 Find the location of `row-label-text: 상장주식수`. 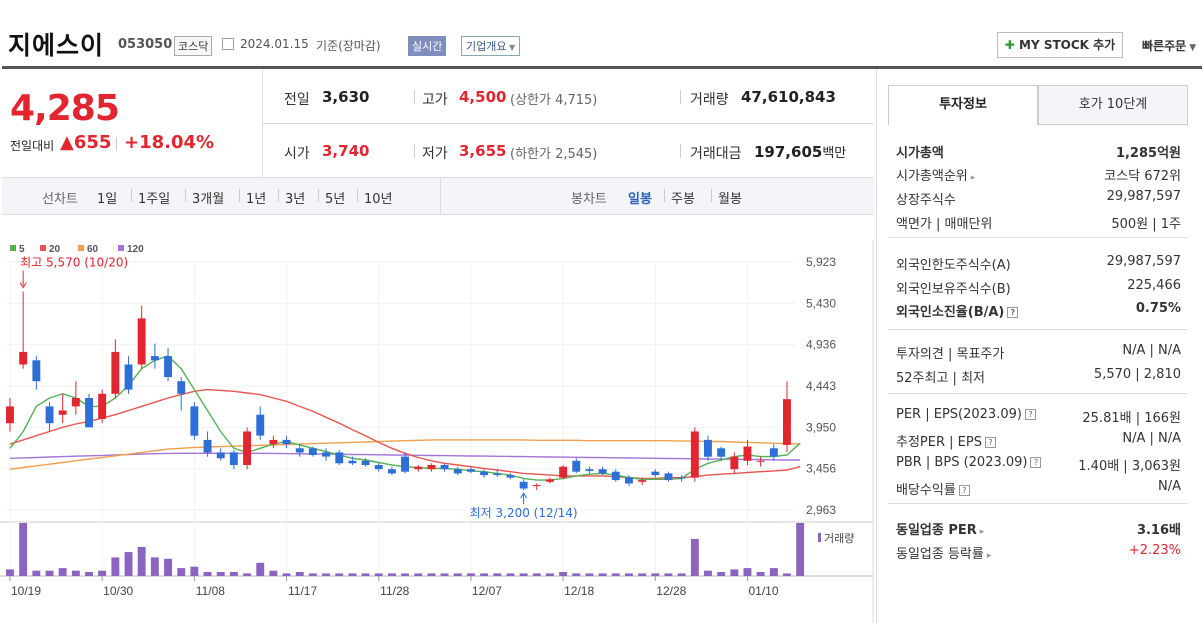

row-label-text: 상장주식수 is located at coordinates (926, 200).